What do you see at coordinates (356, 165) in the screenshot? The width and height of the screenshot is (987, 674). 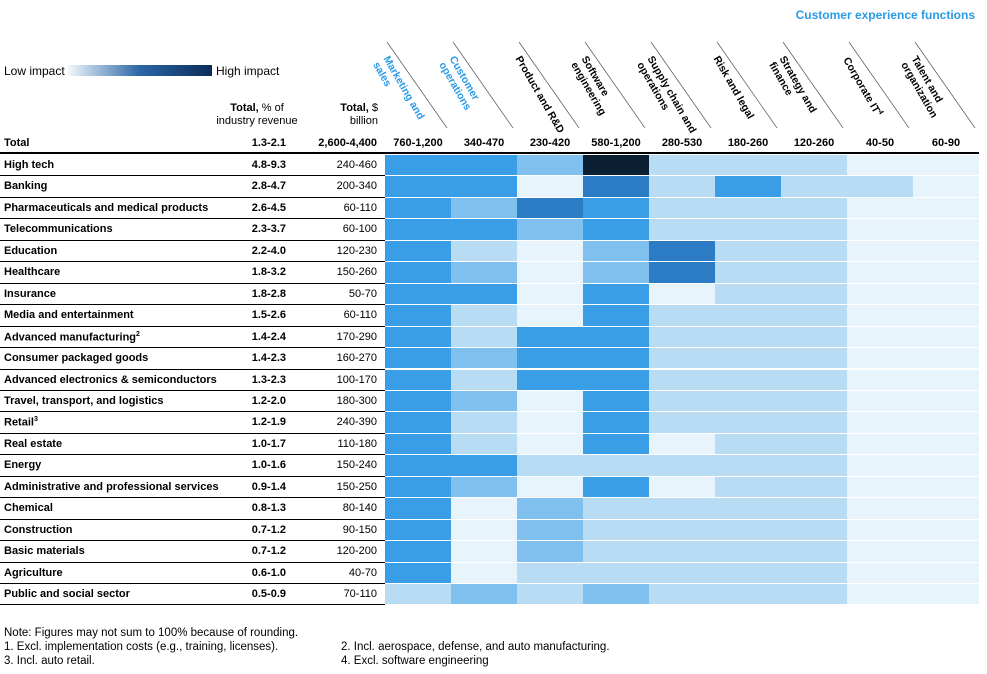 I see `industry-billion: 240-460` at bounding box center [356, 165].